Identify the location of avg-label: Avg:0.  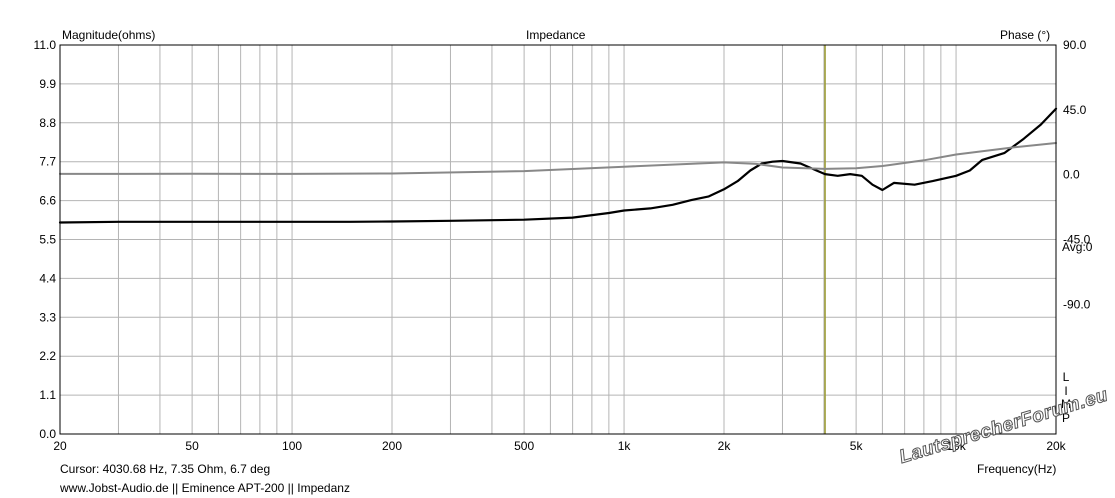
(1077, 247).